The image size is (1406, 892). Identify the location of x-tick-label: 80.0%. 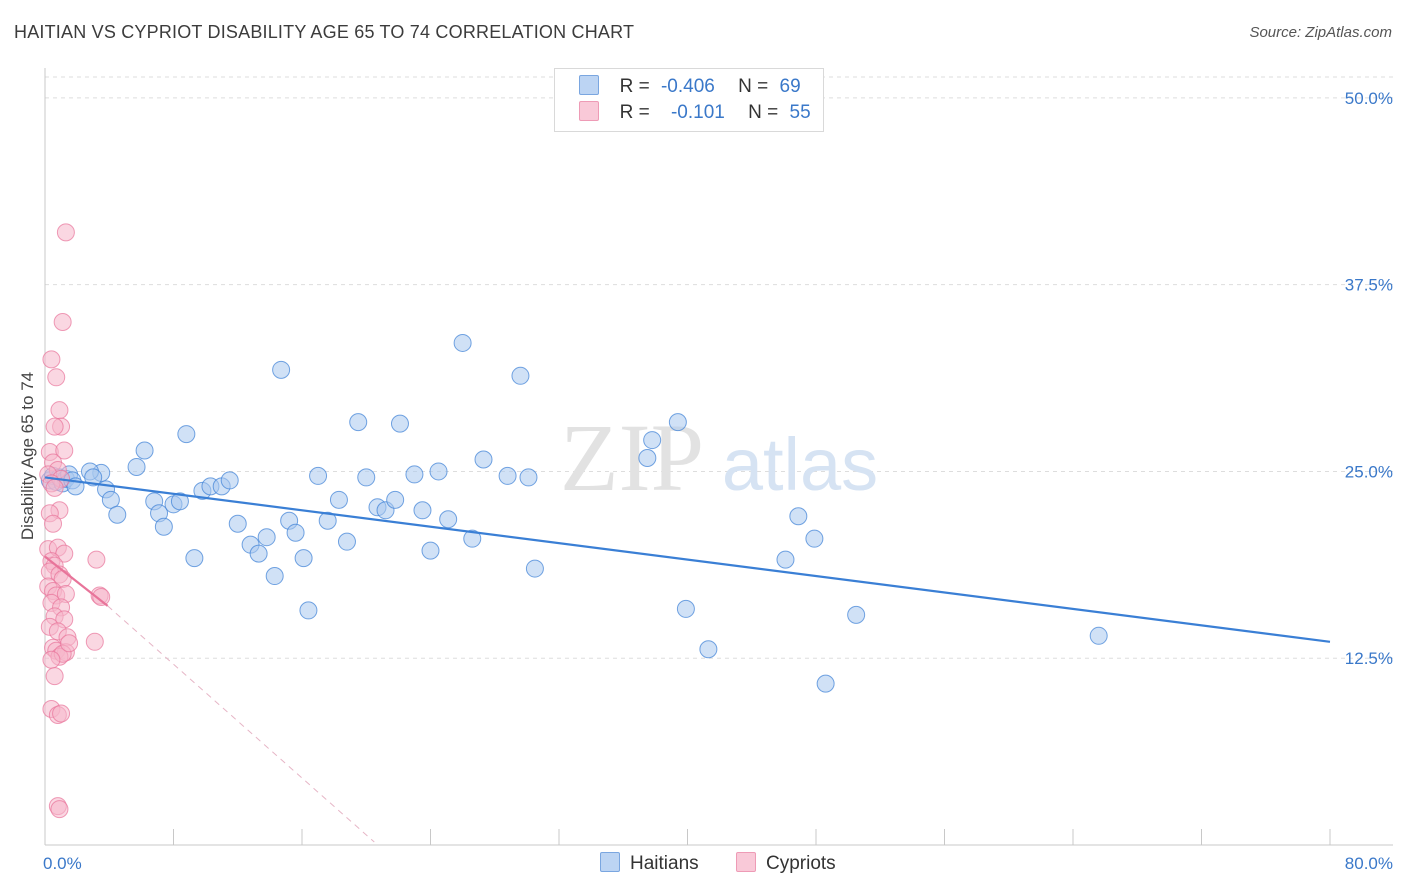
(1369, 863).